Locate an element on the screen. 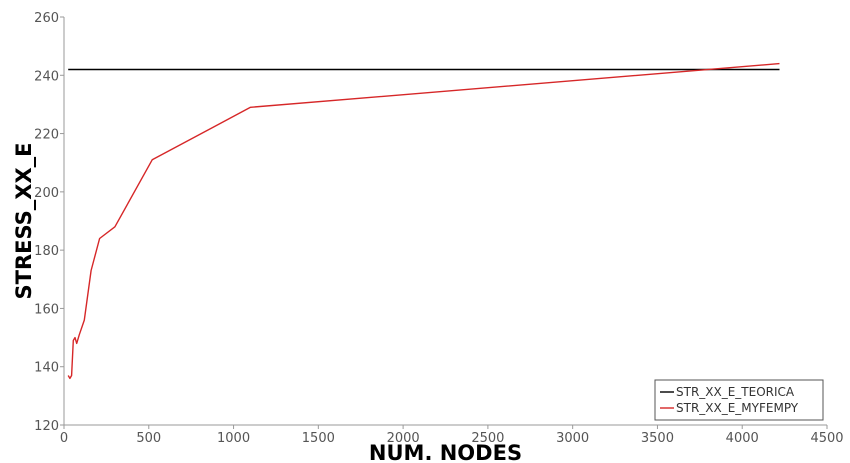  x-tick-label: 0 is located at coordinates (64, 438).